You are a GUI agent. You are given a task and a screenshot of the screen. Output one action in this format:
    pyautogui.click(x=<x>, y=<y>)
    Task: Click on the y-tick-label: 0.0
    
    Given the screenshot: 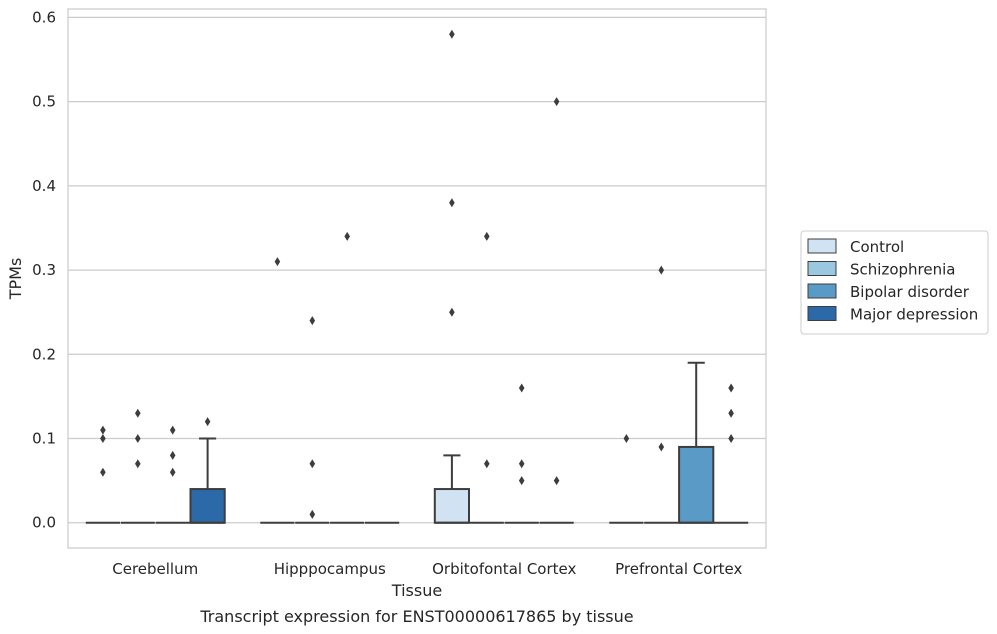 What is the action you would take?
    pyautogui.click(x=44, y=523)
    